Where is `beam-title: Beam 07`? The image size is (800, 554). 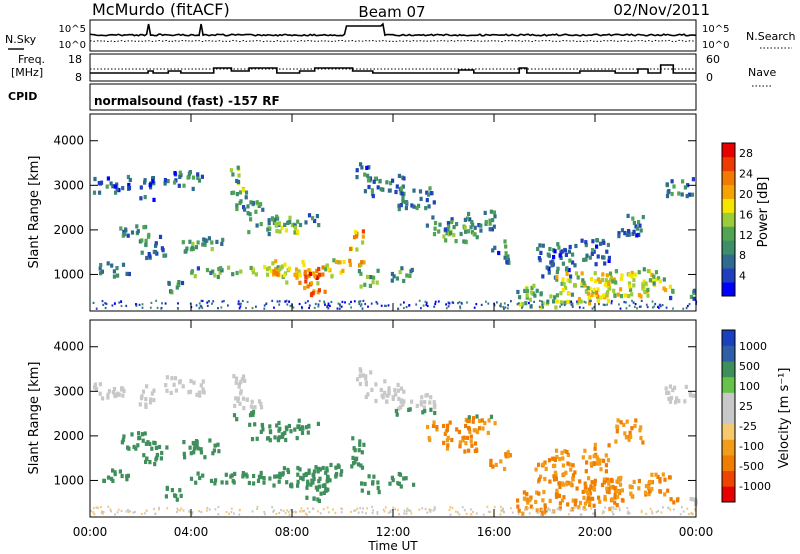 beam-title: Beam 07 is located at coordinates (391, 12).